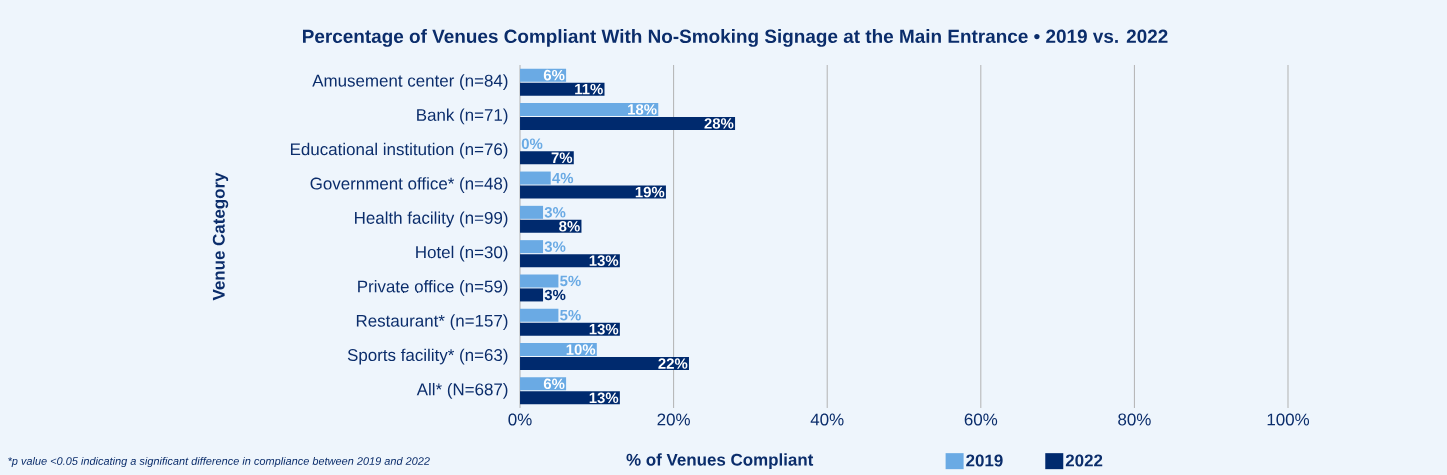 Image resolution: width=1447 pixels, height=475 pixels. What do you see at coordinates (1134, 419) in the screenshot?
I see `x-tick-label: 80%` at bounding box center [1134, 419].